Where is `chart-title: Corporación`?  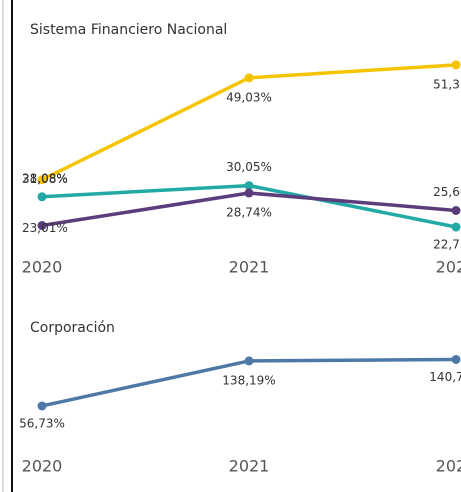 chart-title: Corporación is located at coordinates (72, 328).